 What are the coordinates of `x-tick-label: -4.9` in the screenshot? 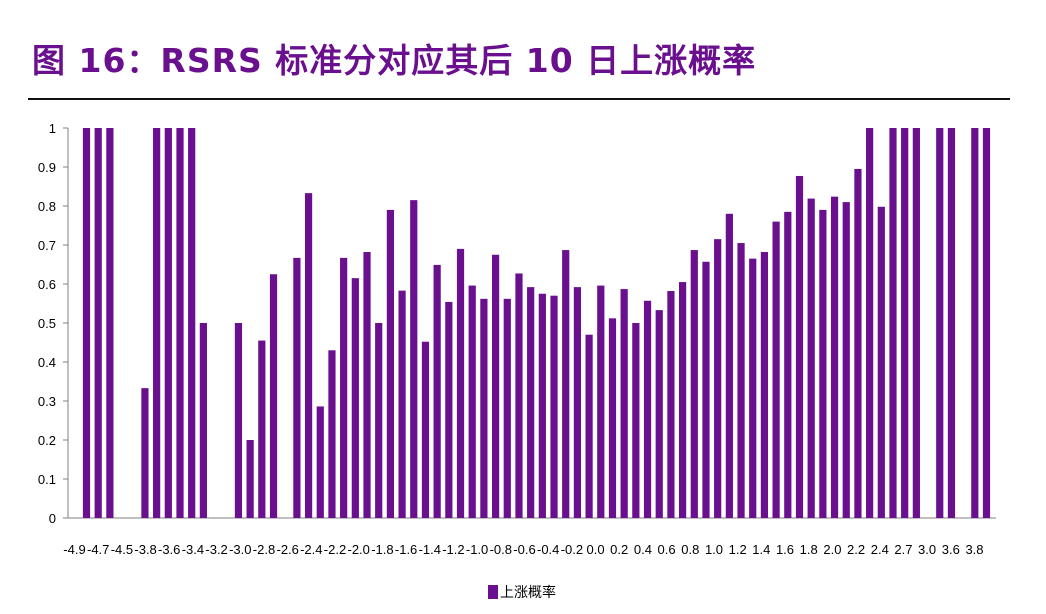 It's located at (74, 549).